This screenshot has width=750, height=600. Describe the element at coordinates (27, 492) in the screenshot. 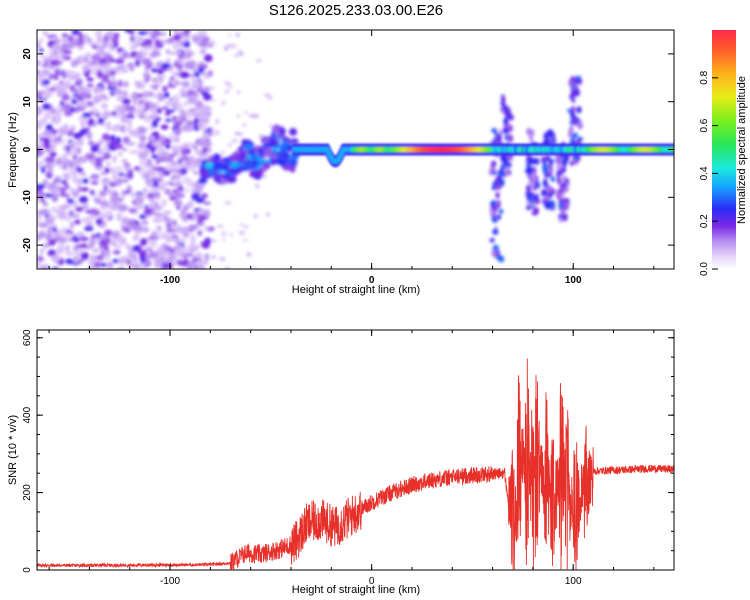

I see `y-tick-label: 200` at that location.